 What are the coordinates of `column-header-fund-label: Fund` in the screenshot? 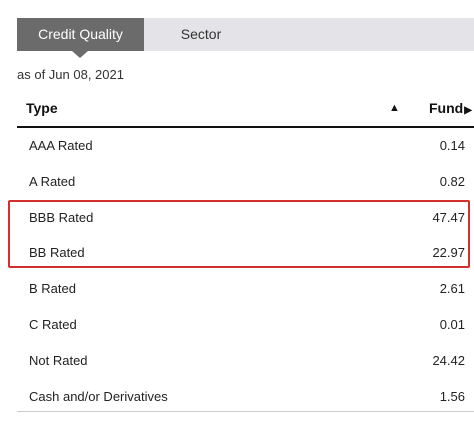 It's located at (446, 108).